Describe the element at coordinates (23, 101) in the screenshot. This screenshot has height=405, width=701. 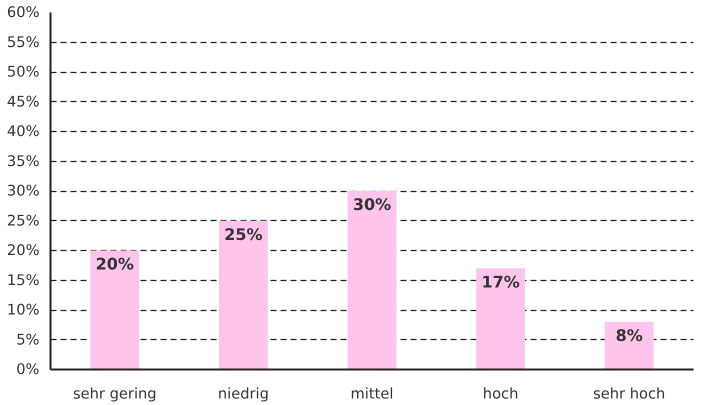
I see `y-tick-label: 45%` at that location.